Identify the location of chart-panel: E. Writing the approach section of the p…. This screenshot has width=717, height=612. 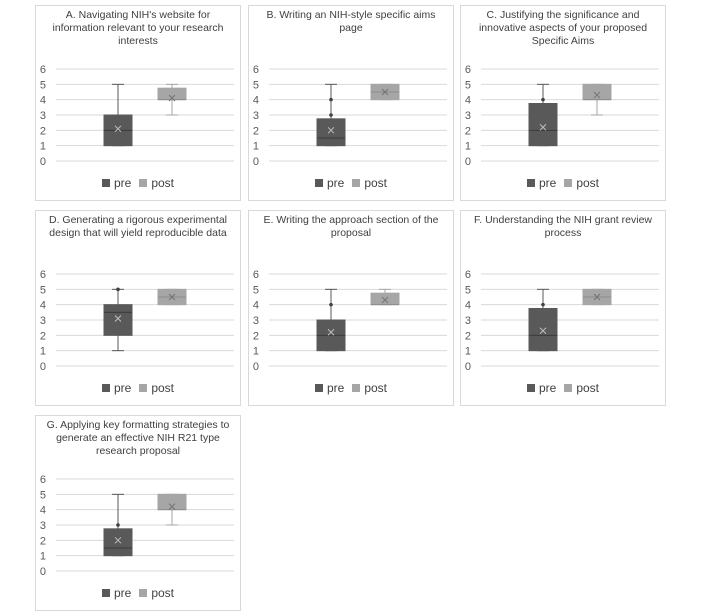
(351, 308).